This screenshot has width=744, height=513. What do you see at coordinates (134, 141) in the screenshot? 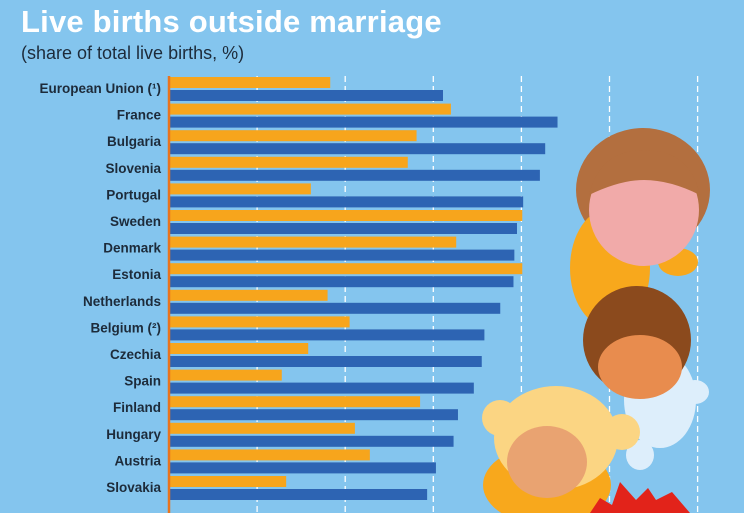
I see `category-label: Bulgaria` at bounding box center [134, 141].